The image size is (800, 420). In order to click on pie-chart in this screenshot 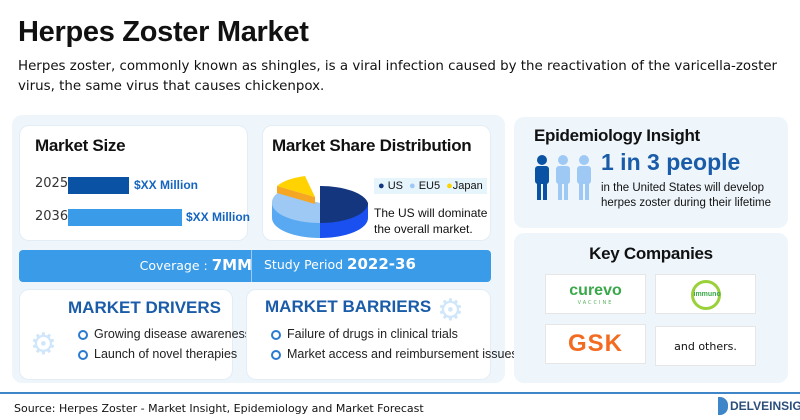, I will do `click(319, 207)`.